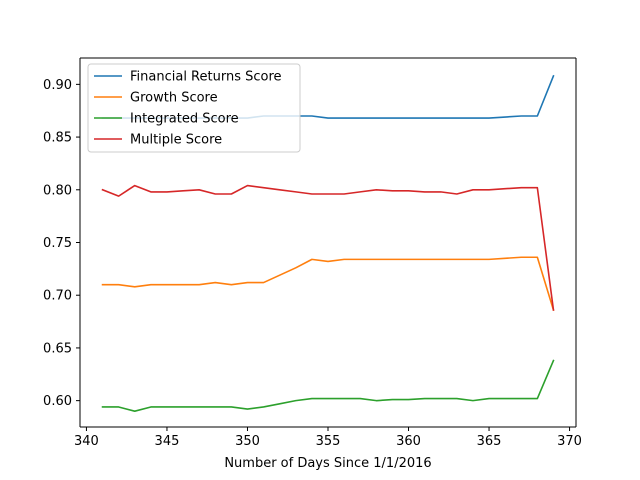 Image resolution: width=640 pixels, height=480 pixels. I want to click on y-tick-label: 0.65, so click(57, 348).